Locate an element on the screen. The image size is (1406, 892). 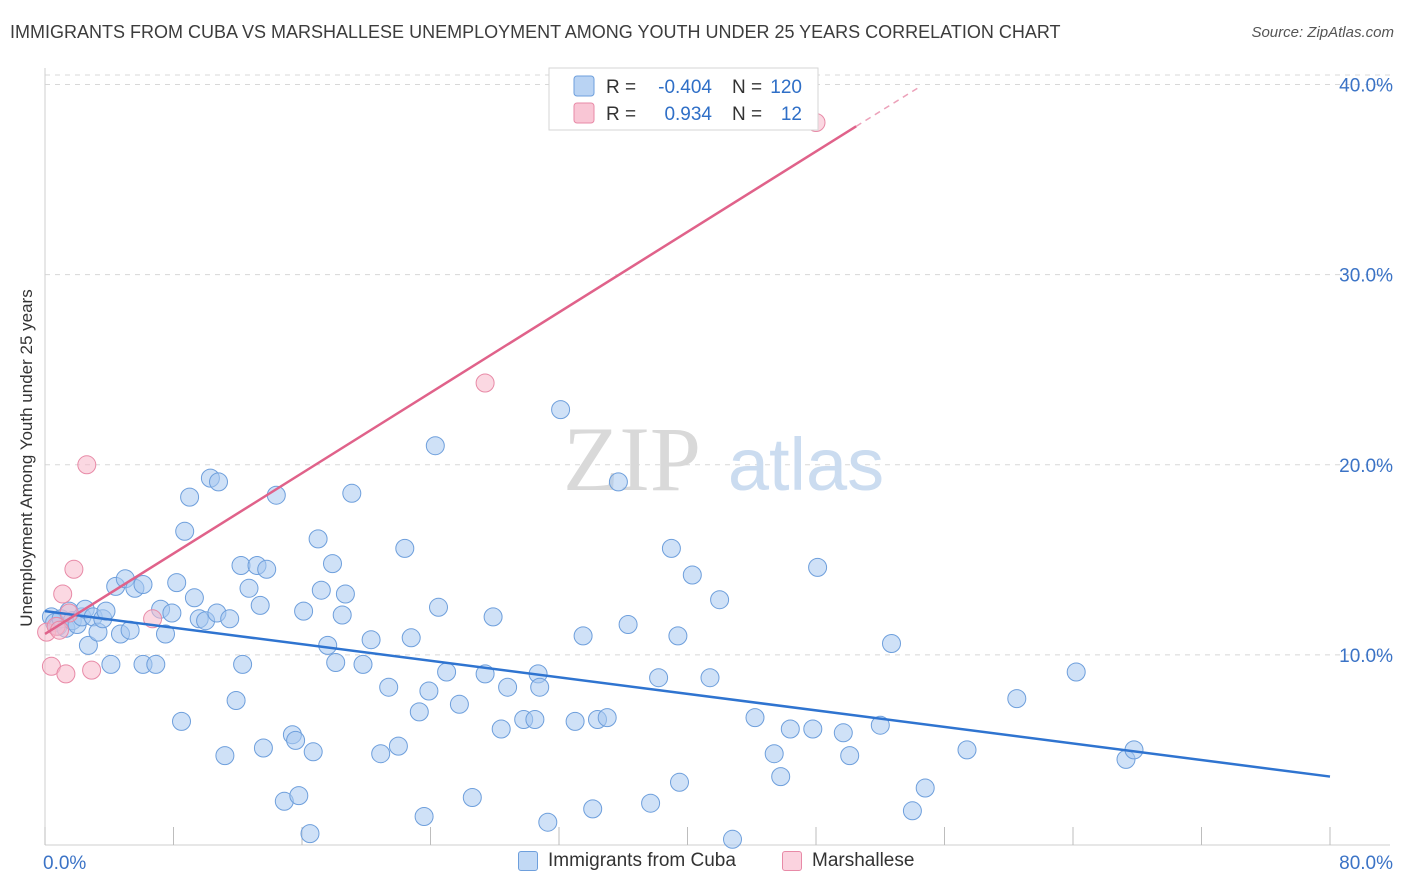
x-tick-label: 80.0% is located at coordinates (1366, 863).